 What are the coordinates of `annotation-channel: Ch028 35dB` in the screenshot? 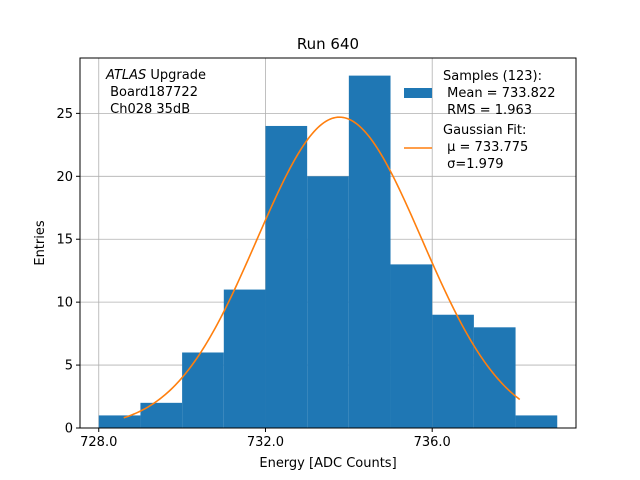 It's located at (148, 109).